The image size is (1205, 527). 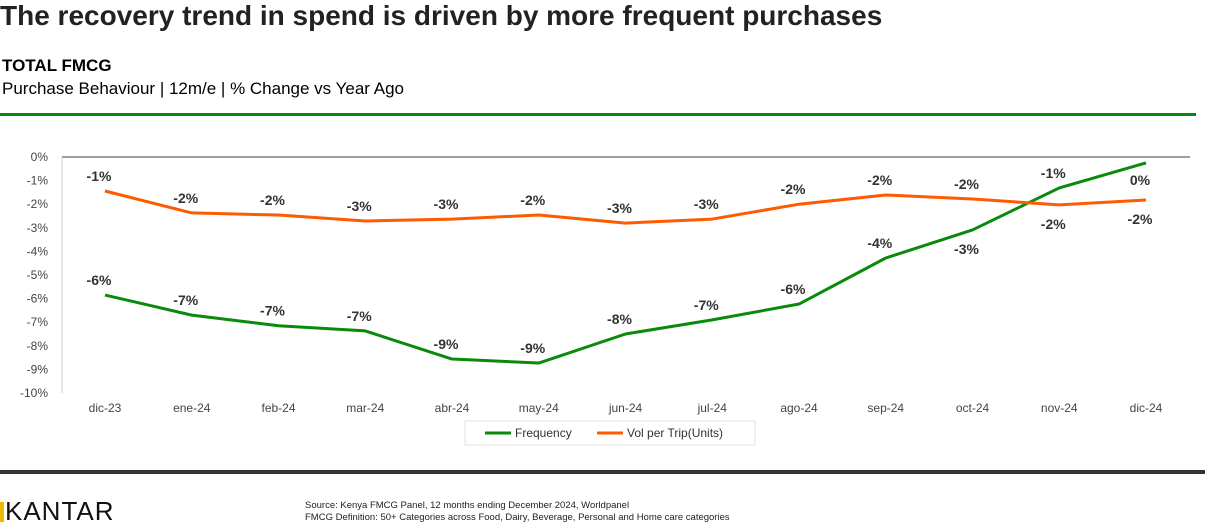 I want to click on kantar-logo: KANTAR, so click(x=57, y=511).